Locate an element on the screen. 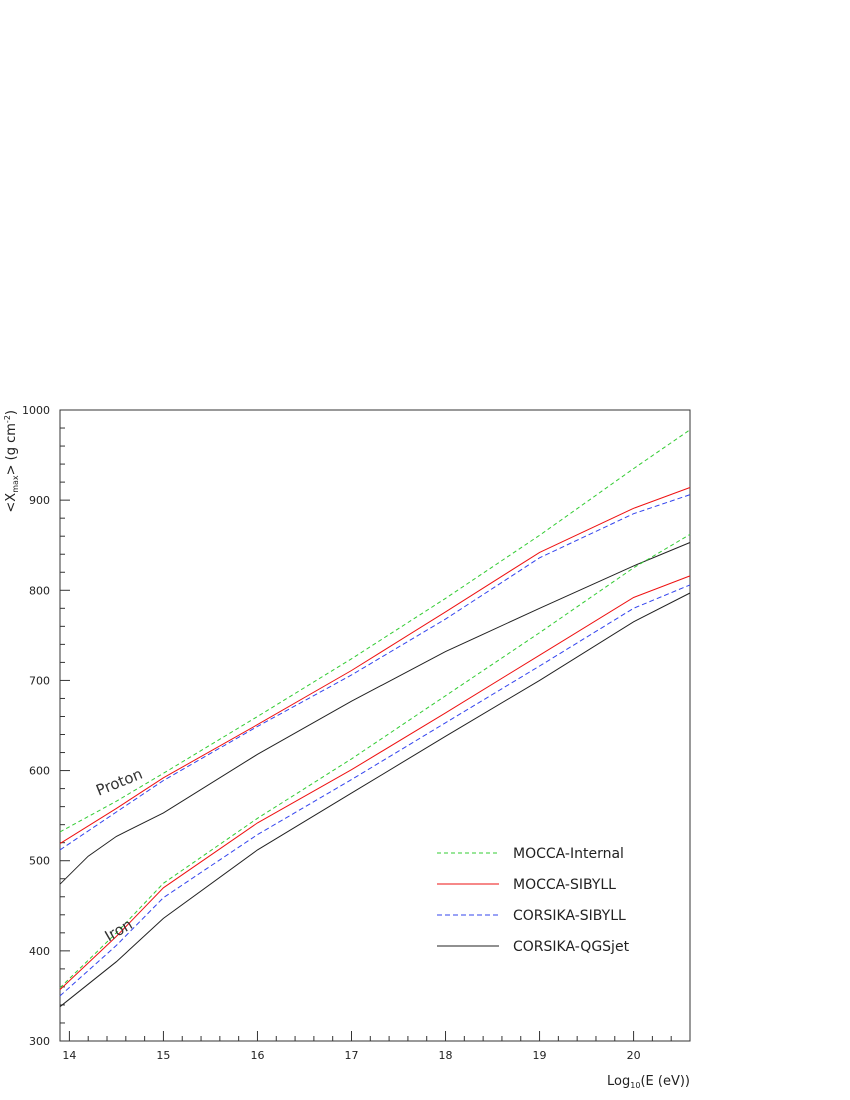  y-tick-label: 400 is located at coordinates (39, 951).